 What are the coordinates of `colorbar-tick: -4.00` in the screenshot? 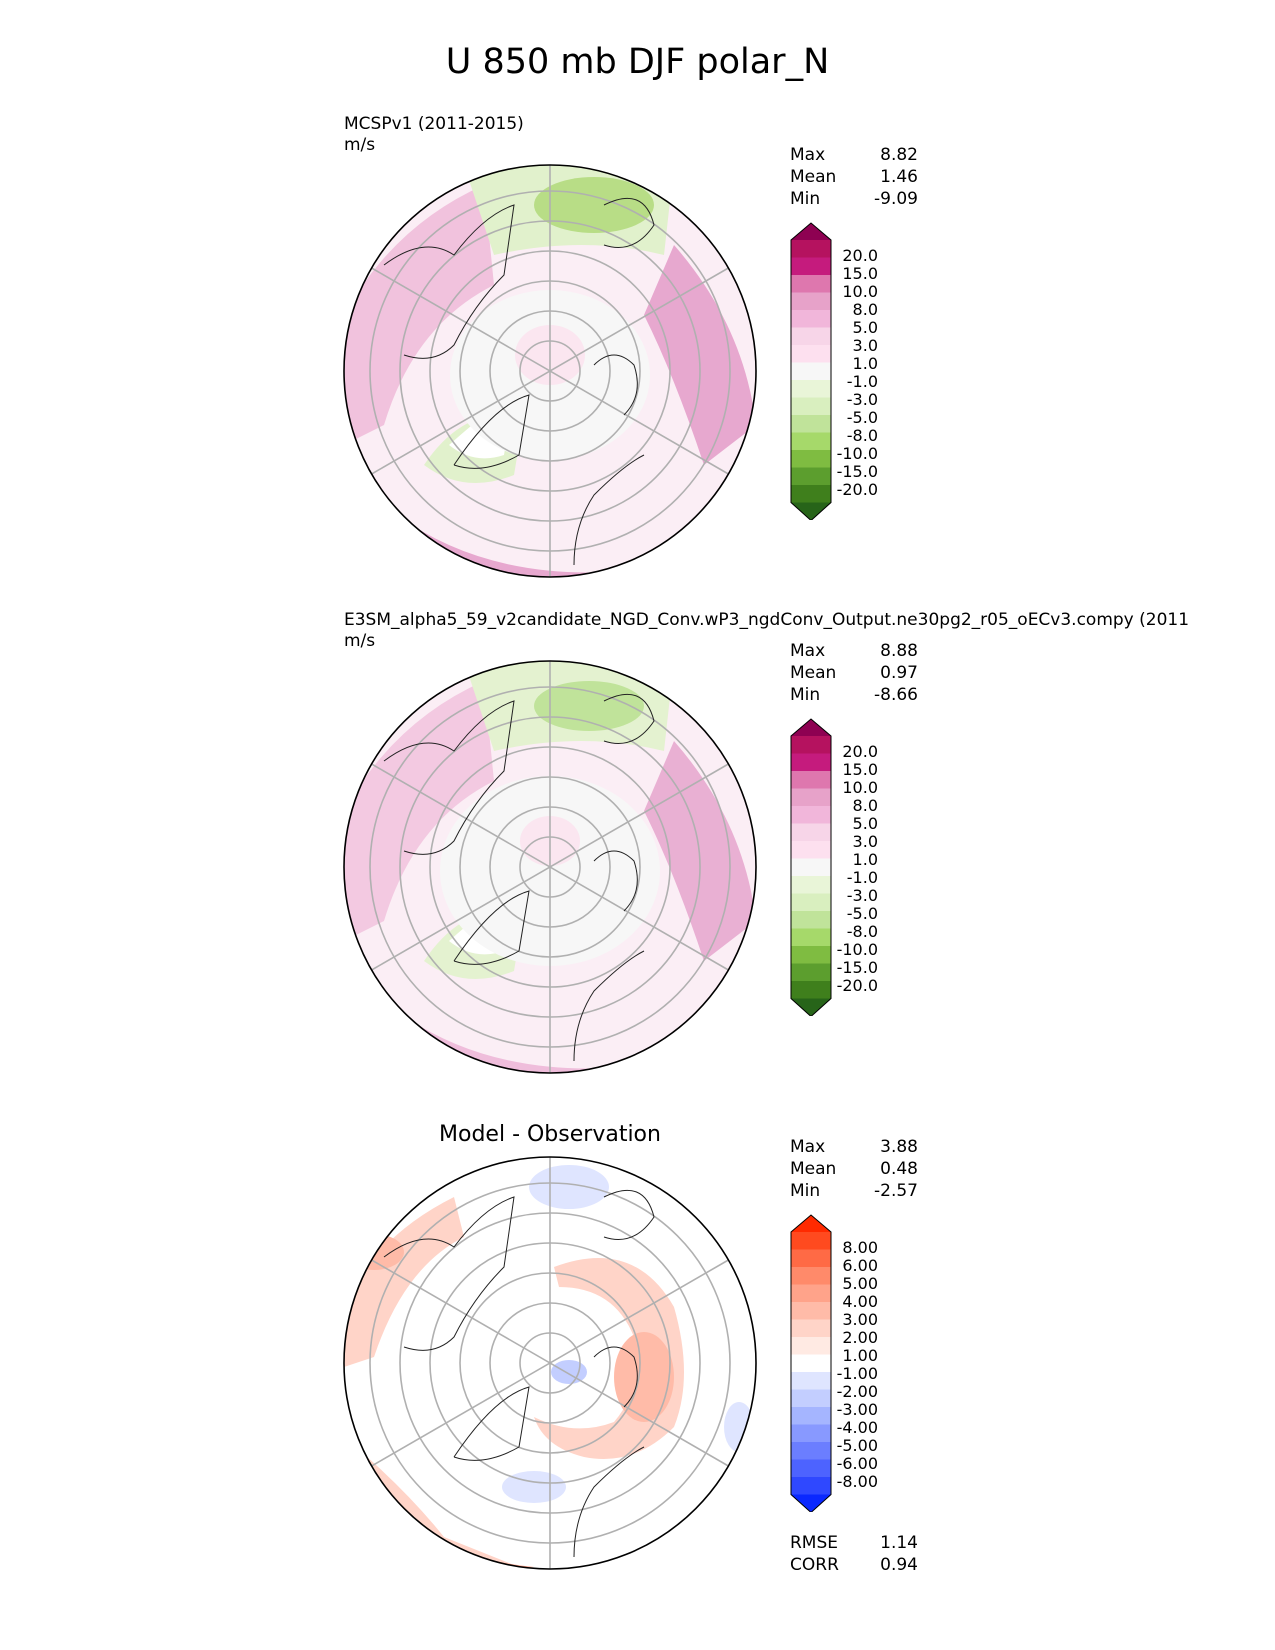 It's located at (857, 1427).